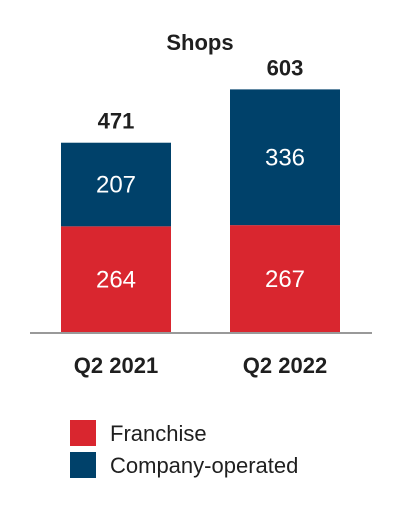  What do you see at coordinates (158, 433) in the screenshot?
I see `legend-label-franchise: Franchise` at bounding box center [158, 433].